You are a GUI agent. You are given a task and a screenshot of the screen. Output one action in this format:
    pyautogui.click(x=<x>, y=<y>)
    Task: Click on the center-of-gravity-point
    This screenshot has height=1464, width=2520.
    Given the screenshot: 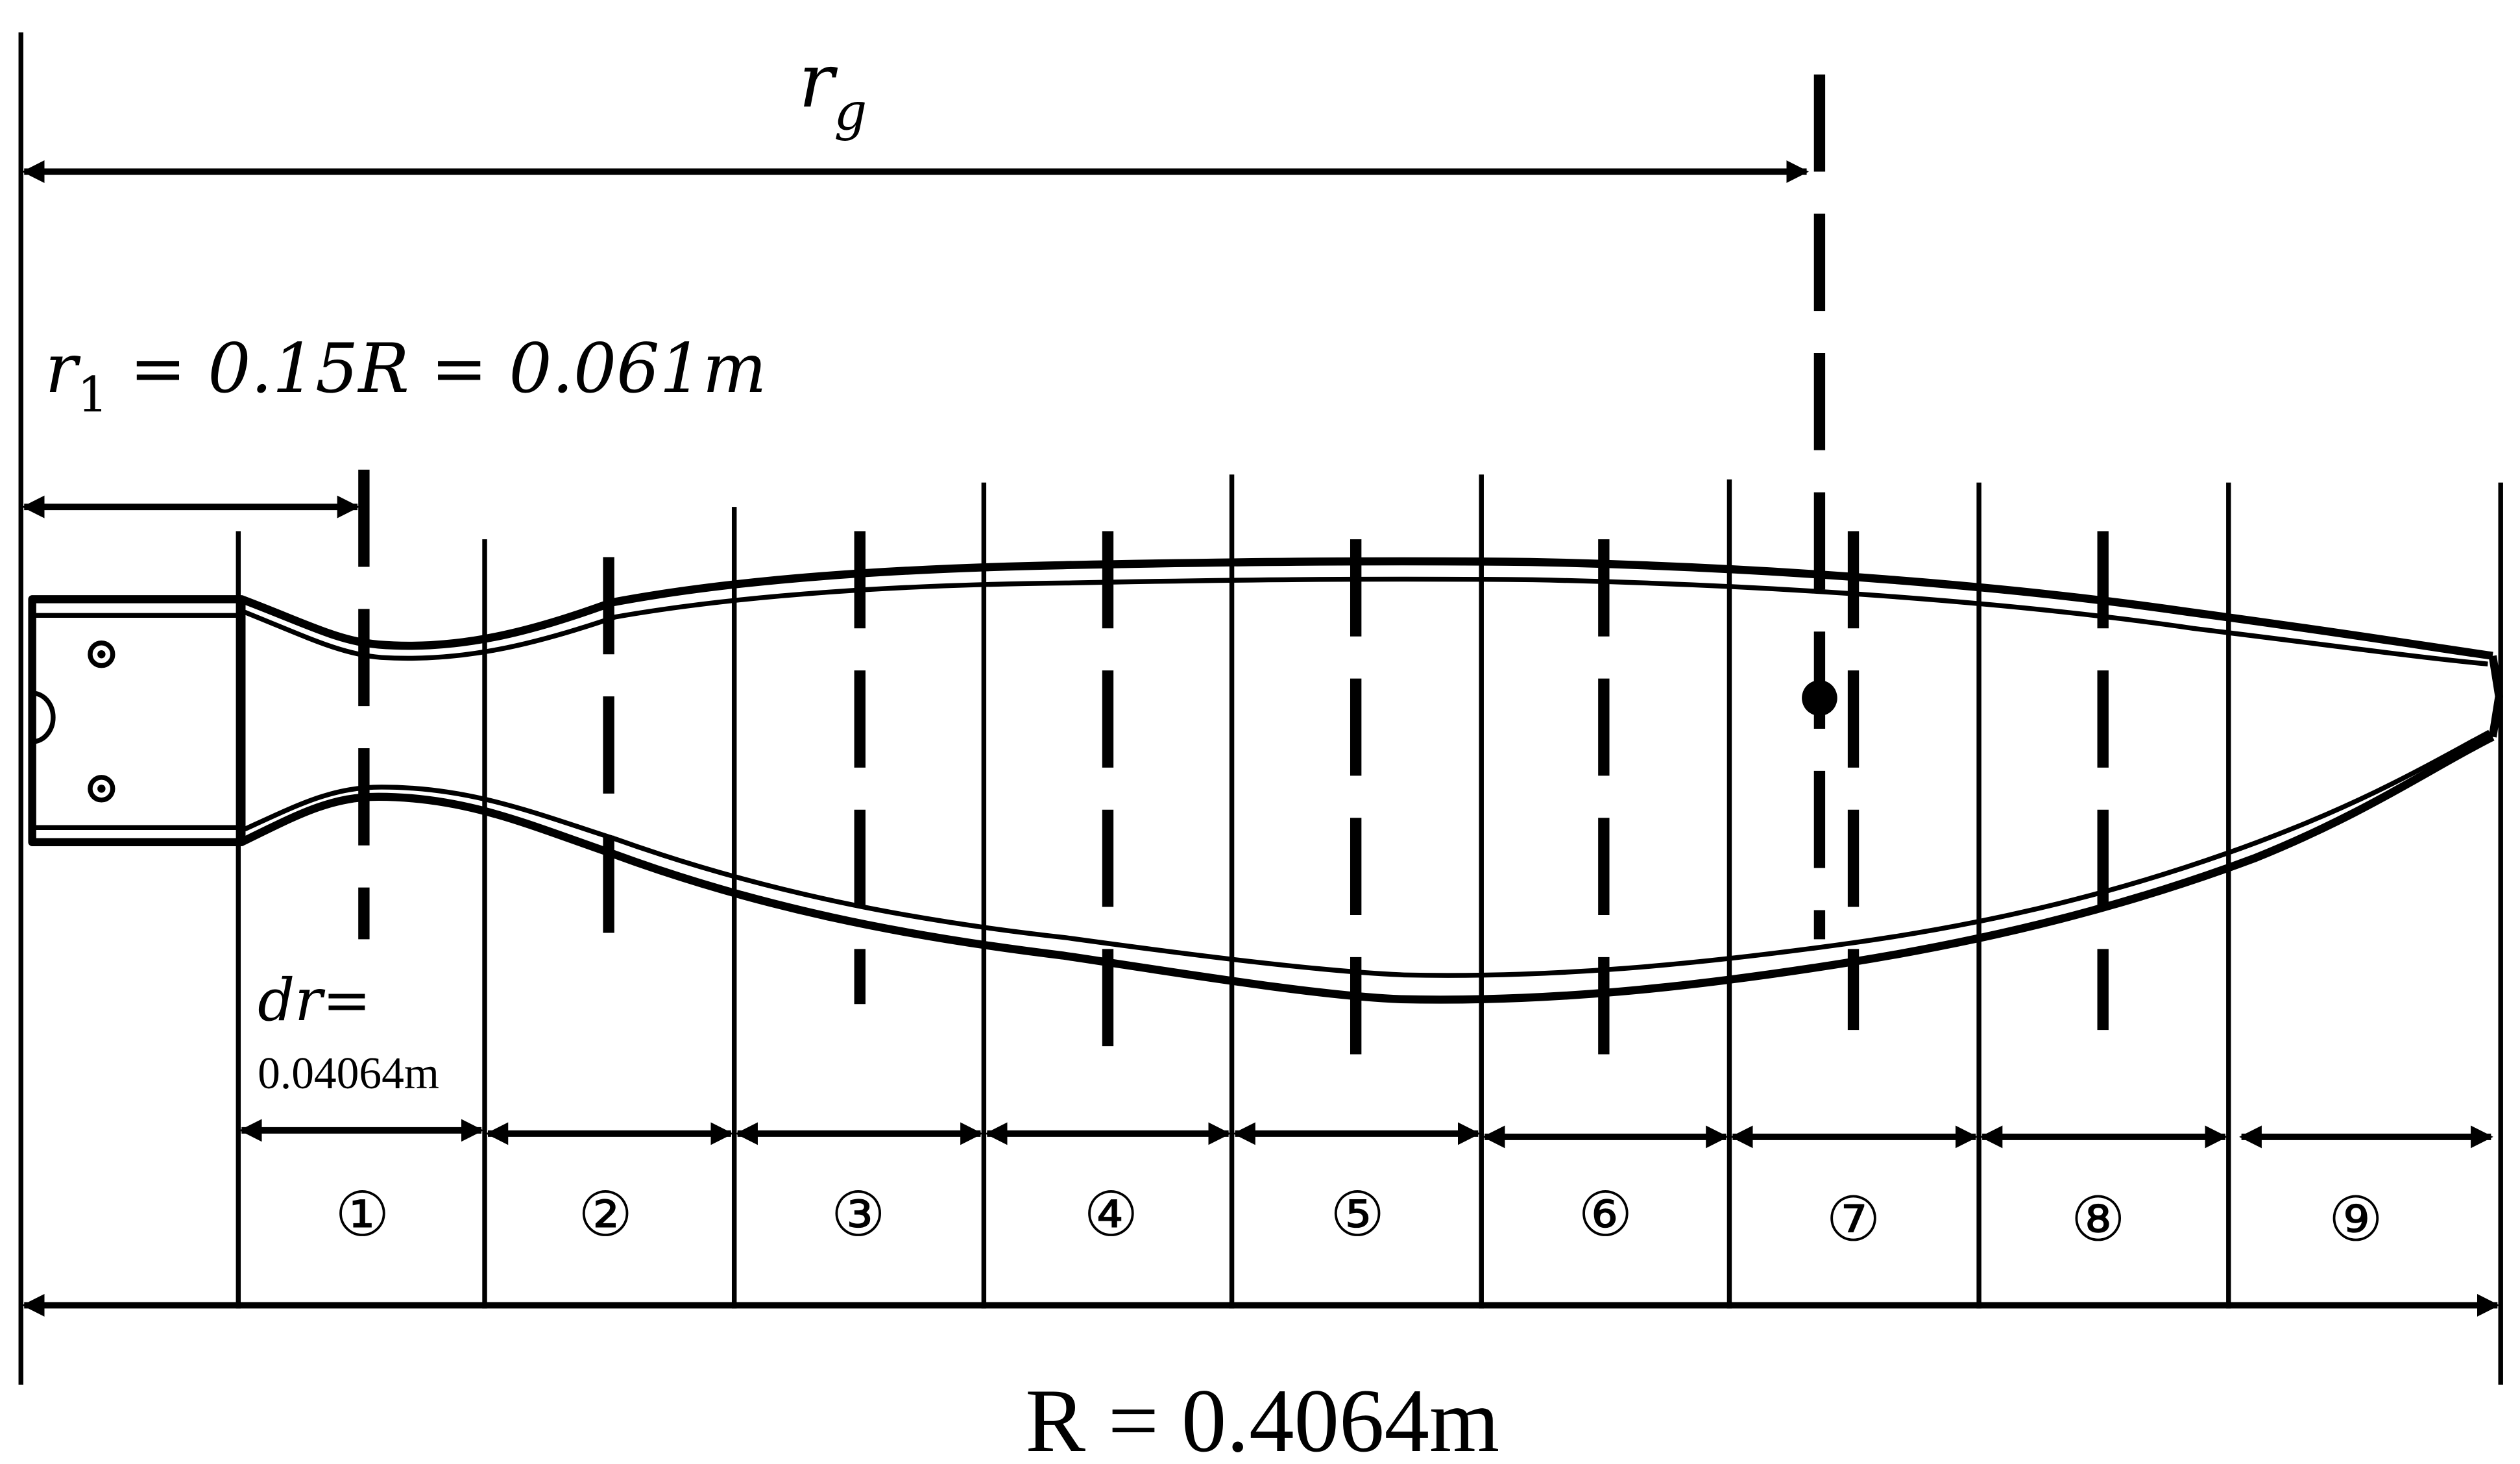 What is the action you would take?
    pyautogui.click(x=1819, y=698)
    